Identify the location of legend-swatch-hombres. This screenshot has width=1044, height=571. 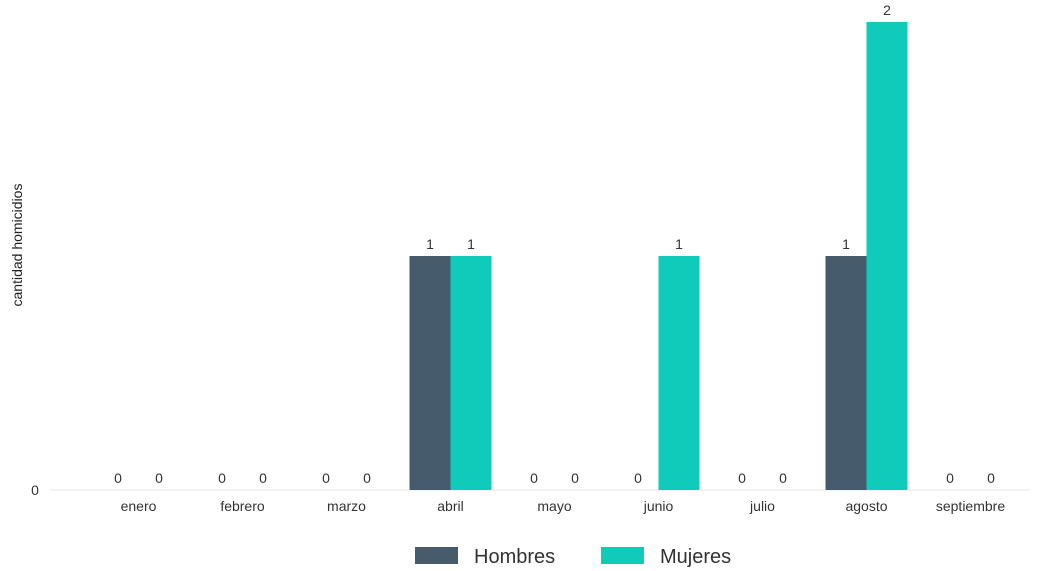
(436, 555).